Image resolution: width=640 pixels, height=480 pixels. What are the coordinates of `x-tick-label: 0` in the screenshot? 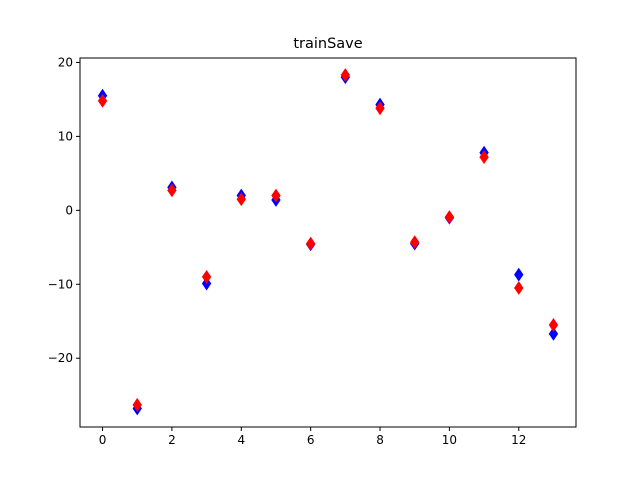 It's located at (103, 440).